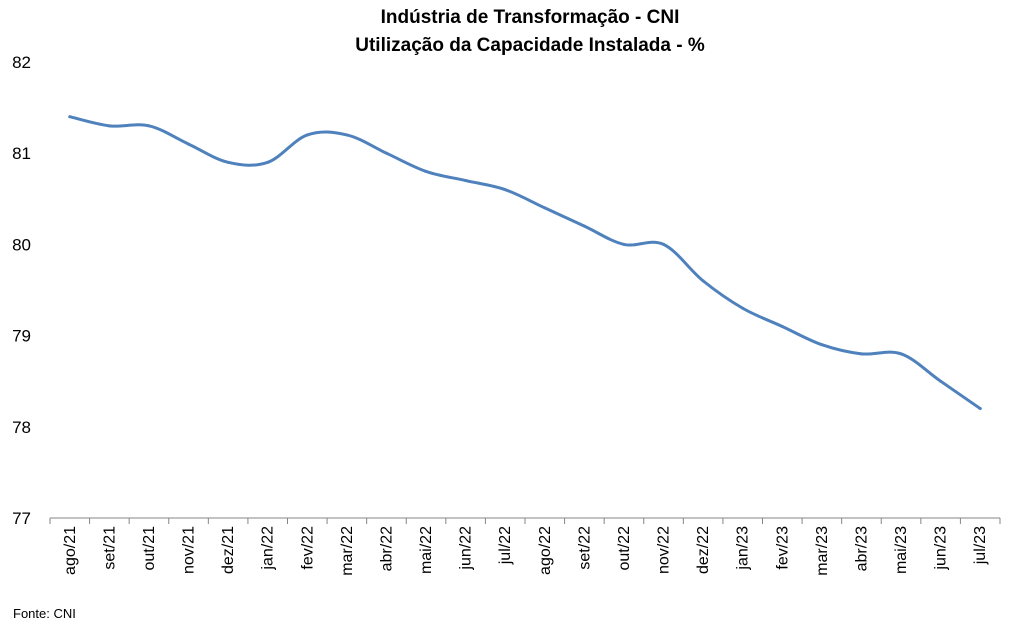 This screenshot has width=1013, height=632. Describe the element at coordinates (901, 550) in the screenshot. I see `x-tick-label: mai/23` at that location.